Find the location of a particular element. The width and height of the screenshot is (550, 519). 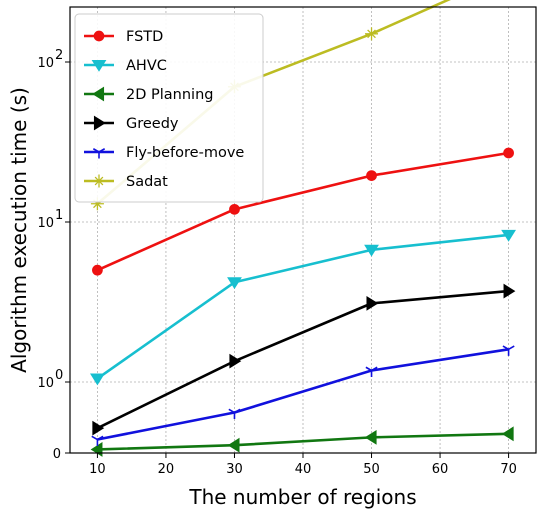

series-2d-planning is located at coordinates (302, 441).